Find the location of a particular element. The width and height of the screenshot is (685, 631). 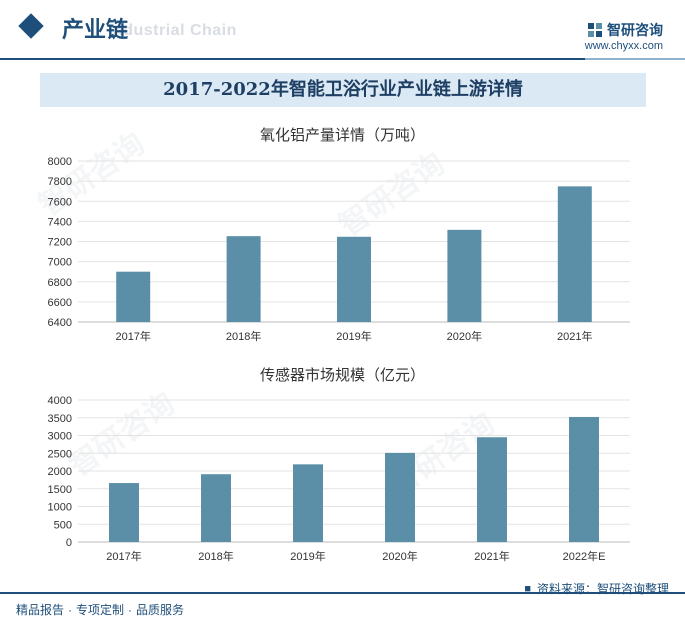

banner-title: 2017-2022年智能卫浴行业产业链上游详情 is located at coordinates (343, 89).